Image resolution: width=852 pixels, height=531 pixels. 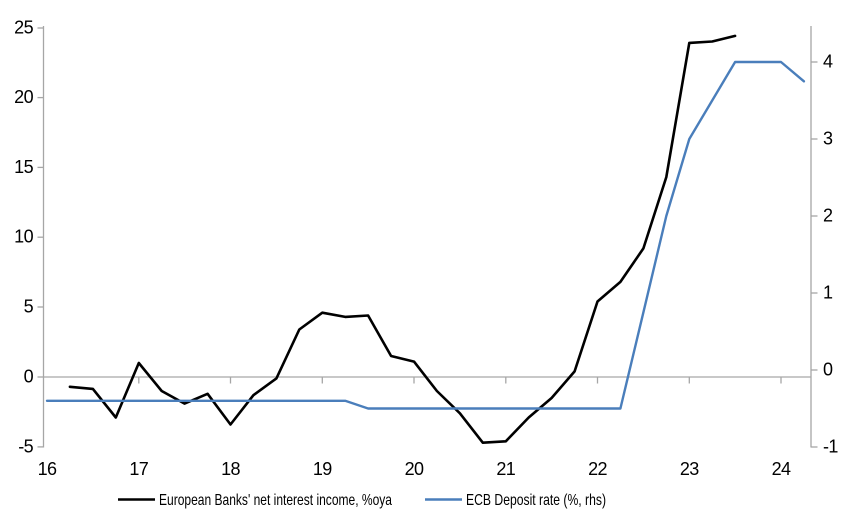 I want to click on left-tick-label: 25, so click(x=23, y=28).